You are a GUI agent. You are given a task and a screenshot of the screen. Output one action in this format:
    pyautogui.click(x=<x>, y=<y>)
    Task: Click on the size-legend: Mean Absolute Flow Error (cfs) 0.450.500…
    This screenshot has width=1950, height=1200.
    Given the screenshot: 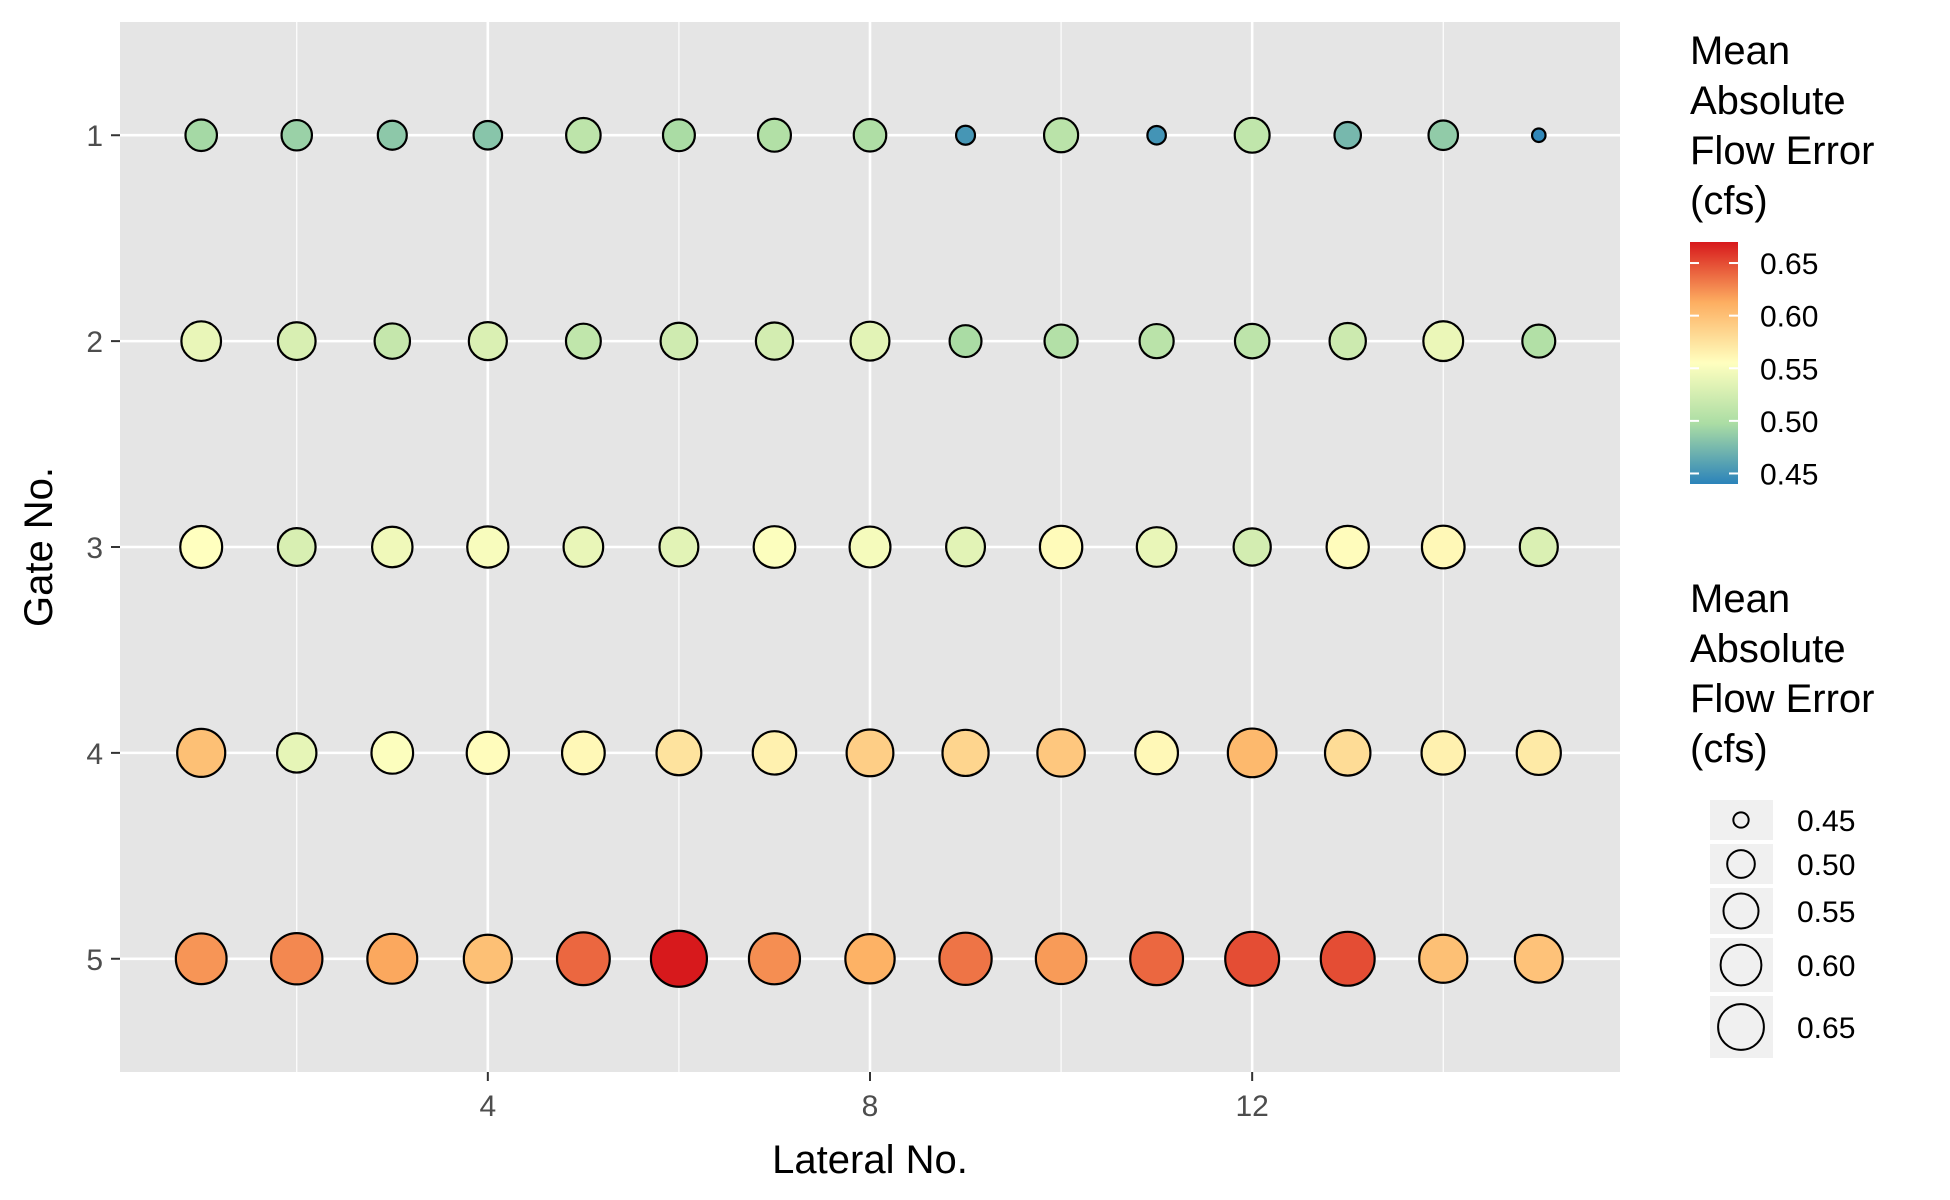 What is the action you would take?
    pyautogui.click(x=1788, y=817)
    